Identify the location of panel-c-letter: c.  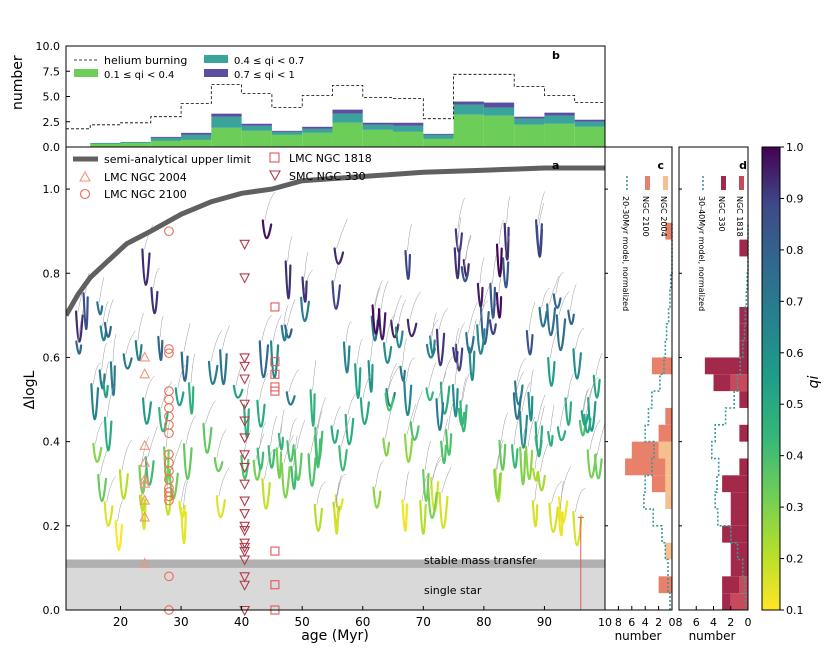
(660, 165).